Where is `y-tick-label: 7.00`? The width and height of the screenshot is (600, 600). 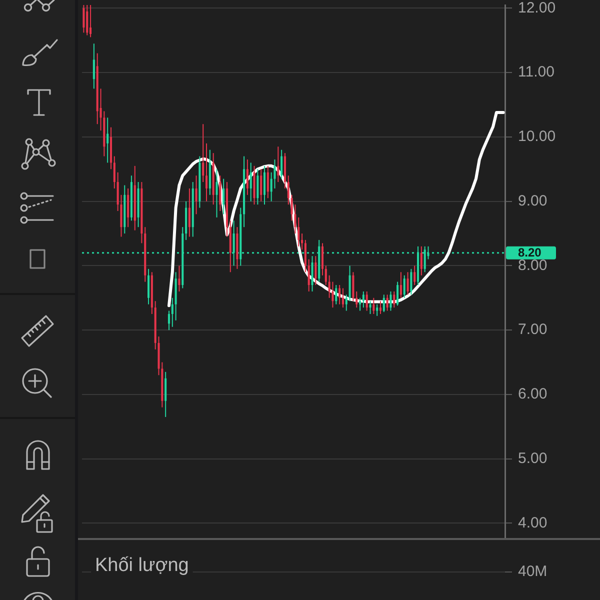 y-tick-label: 7.00 is located at coordinates (533, 329).